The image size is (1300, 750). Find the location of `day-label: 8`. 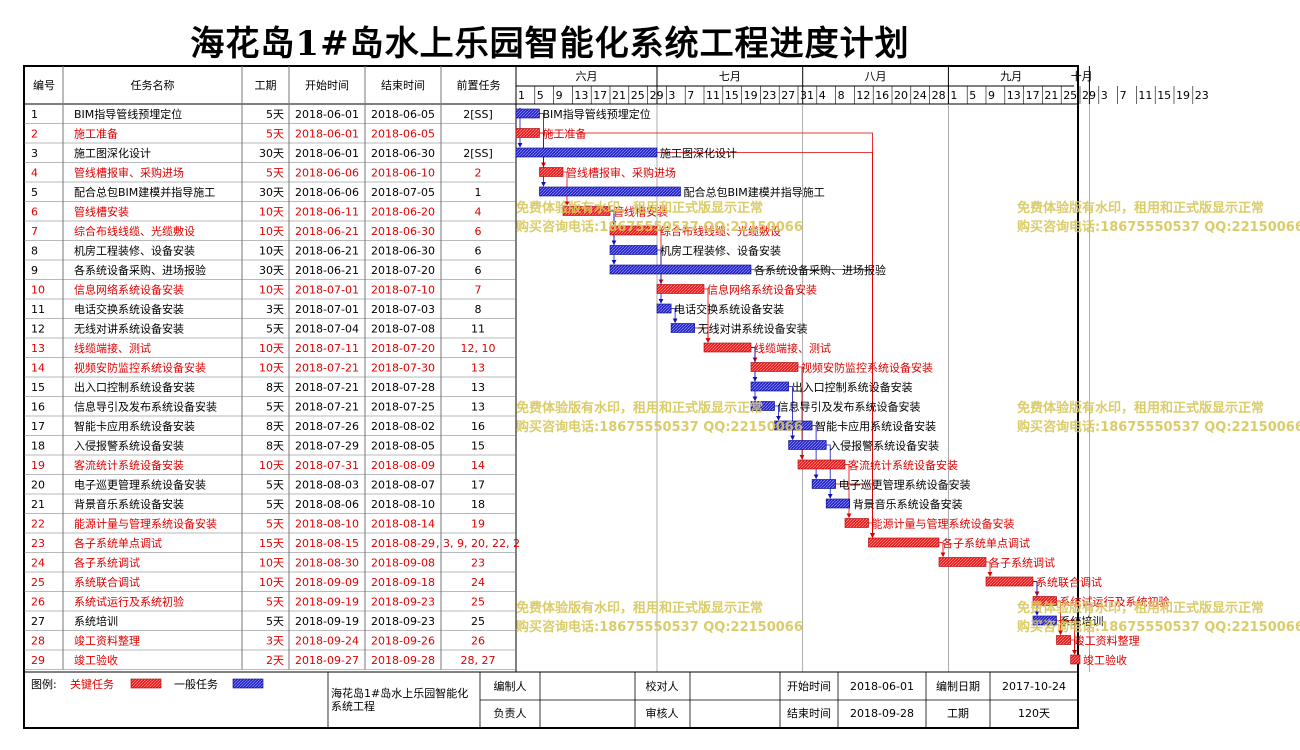

day-label: 8 is located at coordinates (841, 95).